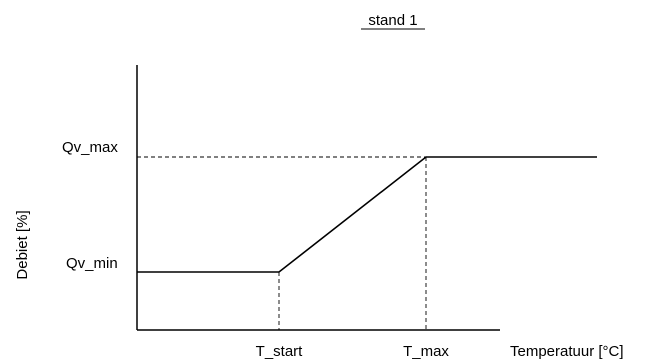 This screenshot has width=657, height=363. What do you see at coordinates (92, 263) in the screenshot?
I see `qv-min-label: Qv_min` at bounding box center [92, 263].